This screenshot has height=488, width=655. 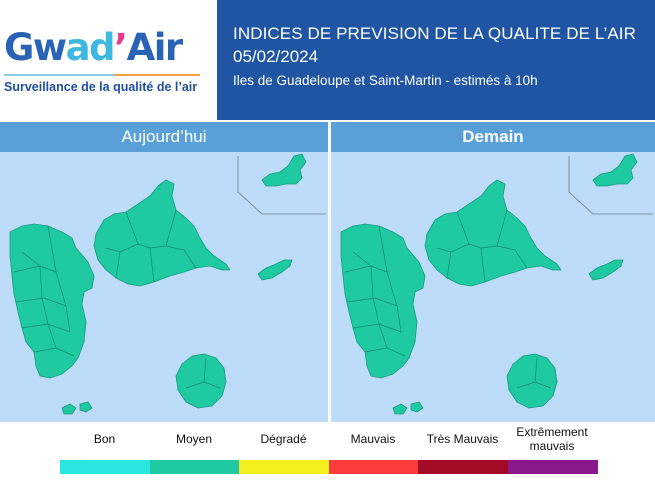 I want to click on map-band-tomorrow, so click(x=493, y=137).